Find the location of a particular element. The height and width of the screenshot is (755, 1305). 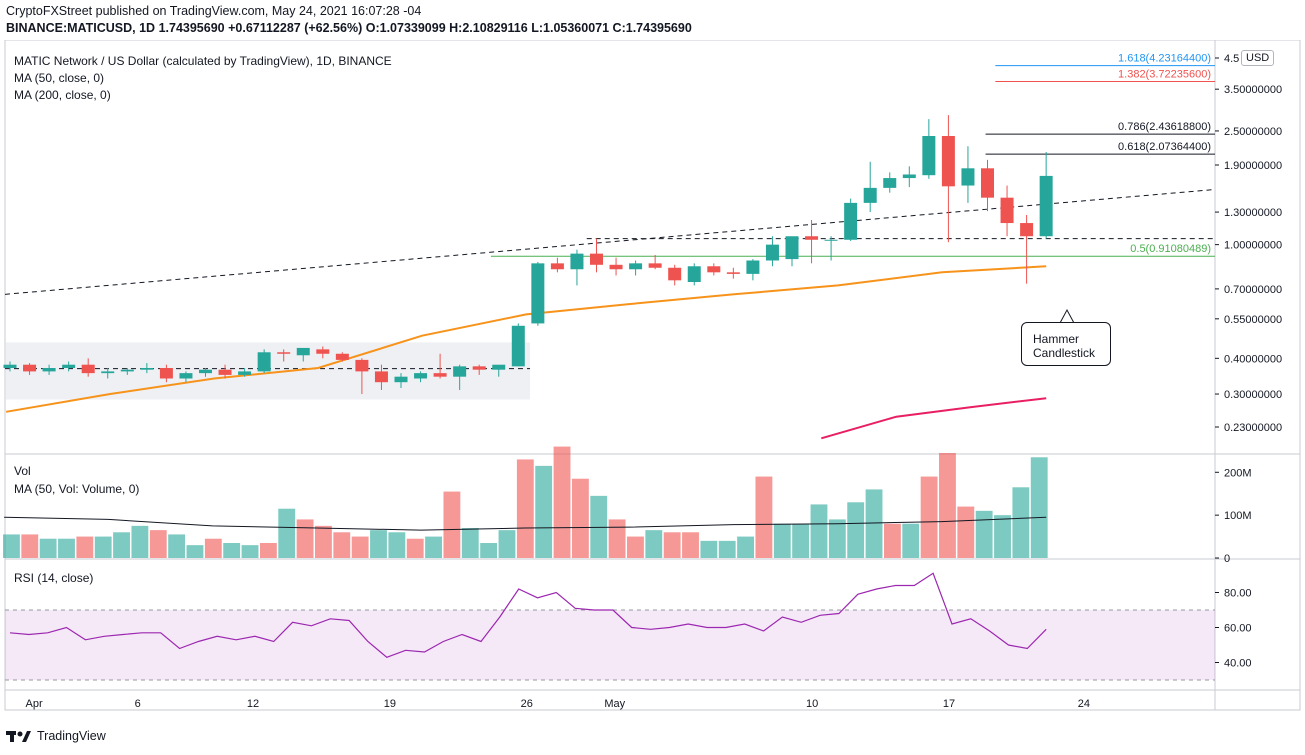

ohlc-low-label: L: is located at coordinates (537, 28).